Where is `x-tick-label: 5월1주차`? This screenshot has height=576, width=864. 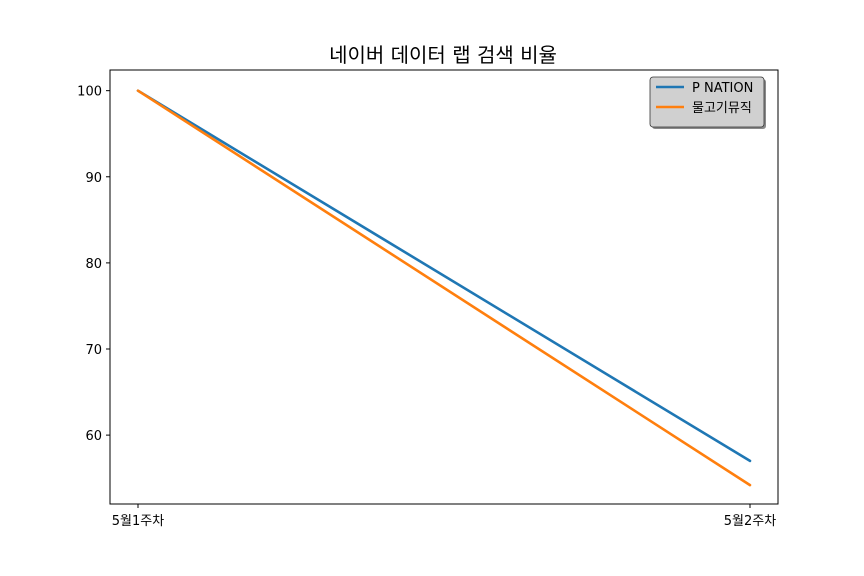
x-tick-label: 5월1주차 is located at coordinates (138, 521).